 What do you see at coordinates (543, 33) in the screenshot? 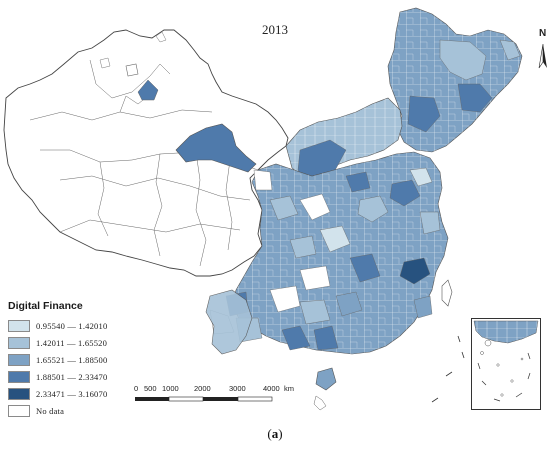
I see `north-label: N` at bounding box center [543, 33].